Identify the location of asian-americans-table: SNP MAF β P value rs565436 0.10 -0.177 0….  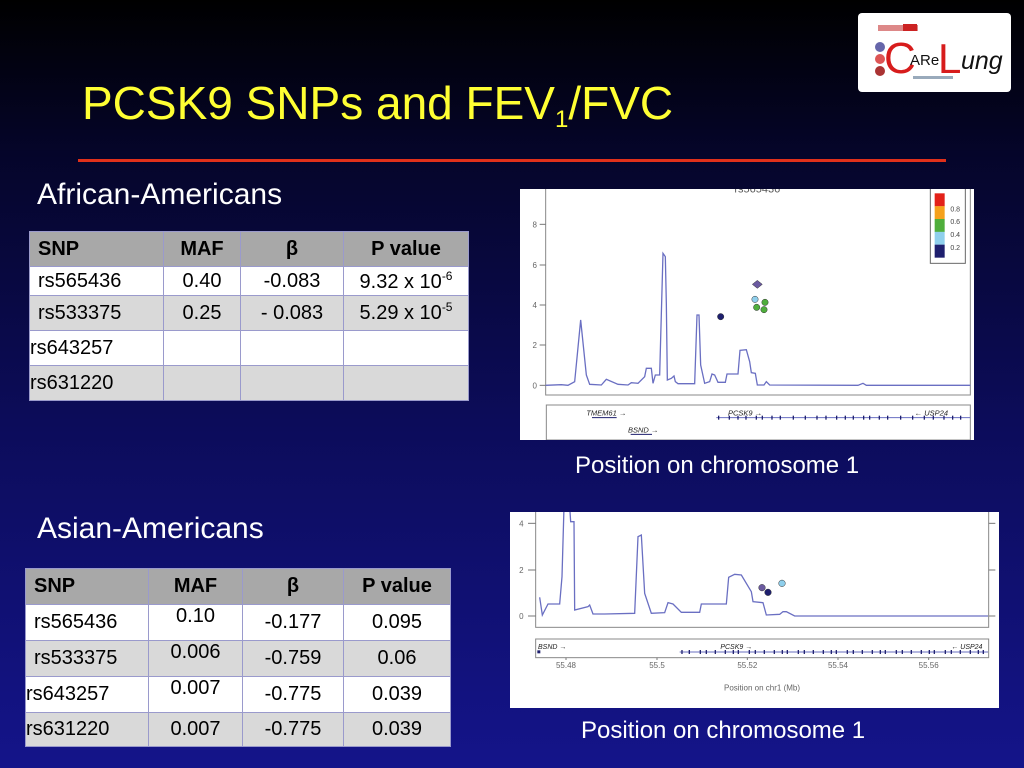
(238, 657).